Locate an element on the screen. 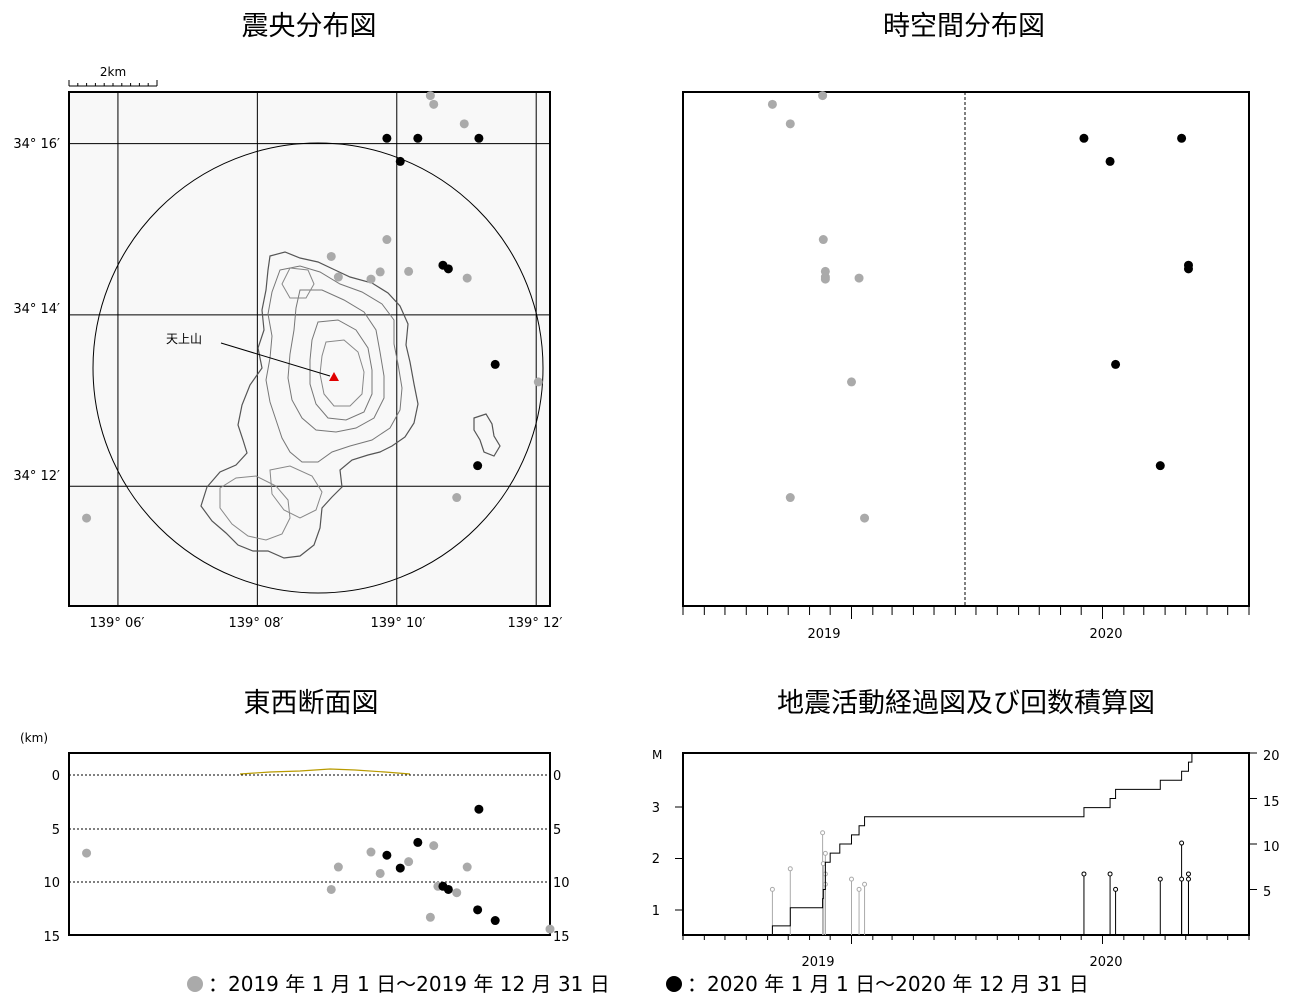 The width and height of the screenshot is (1293, 996). spacetime-title: 時空間分布図 is located at coordinates (964, 26).